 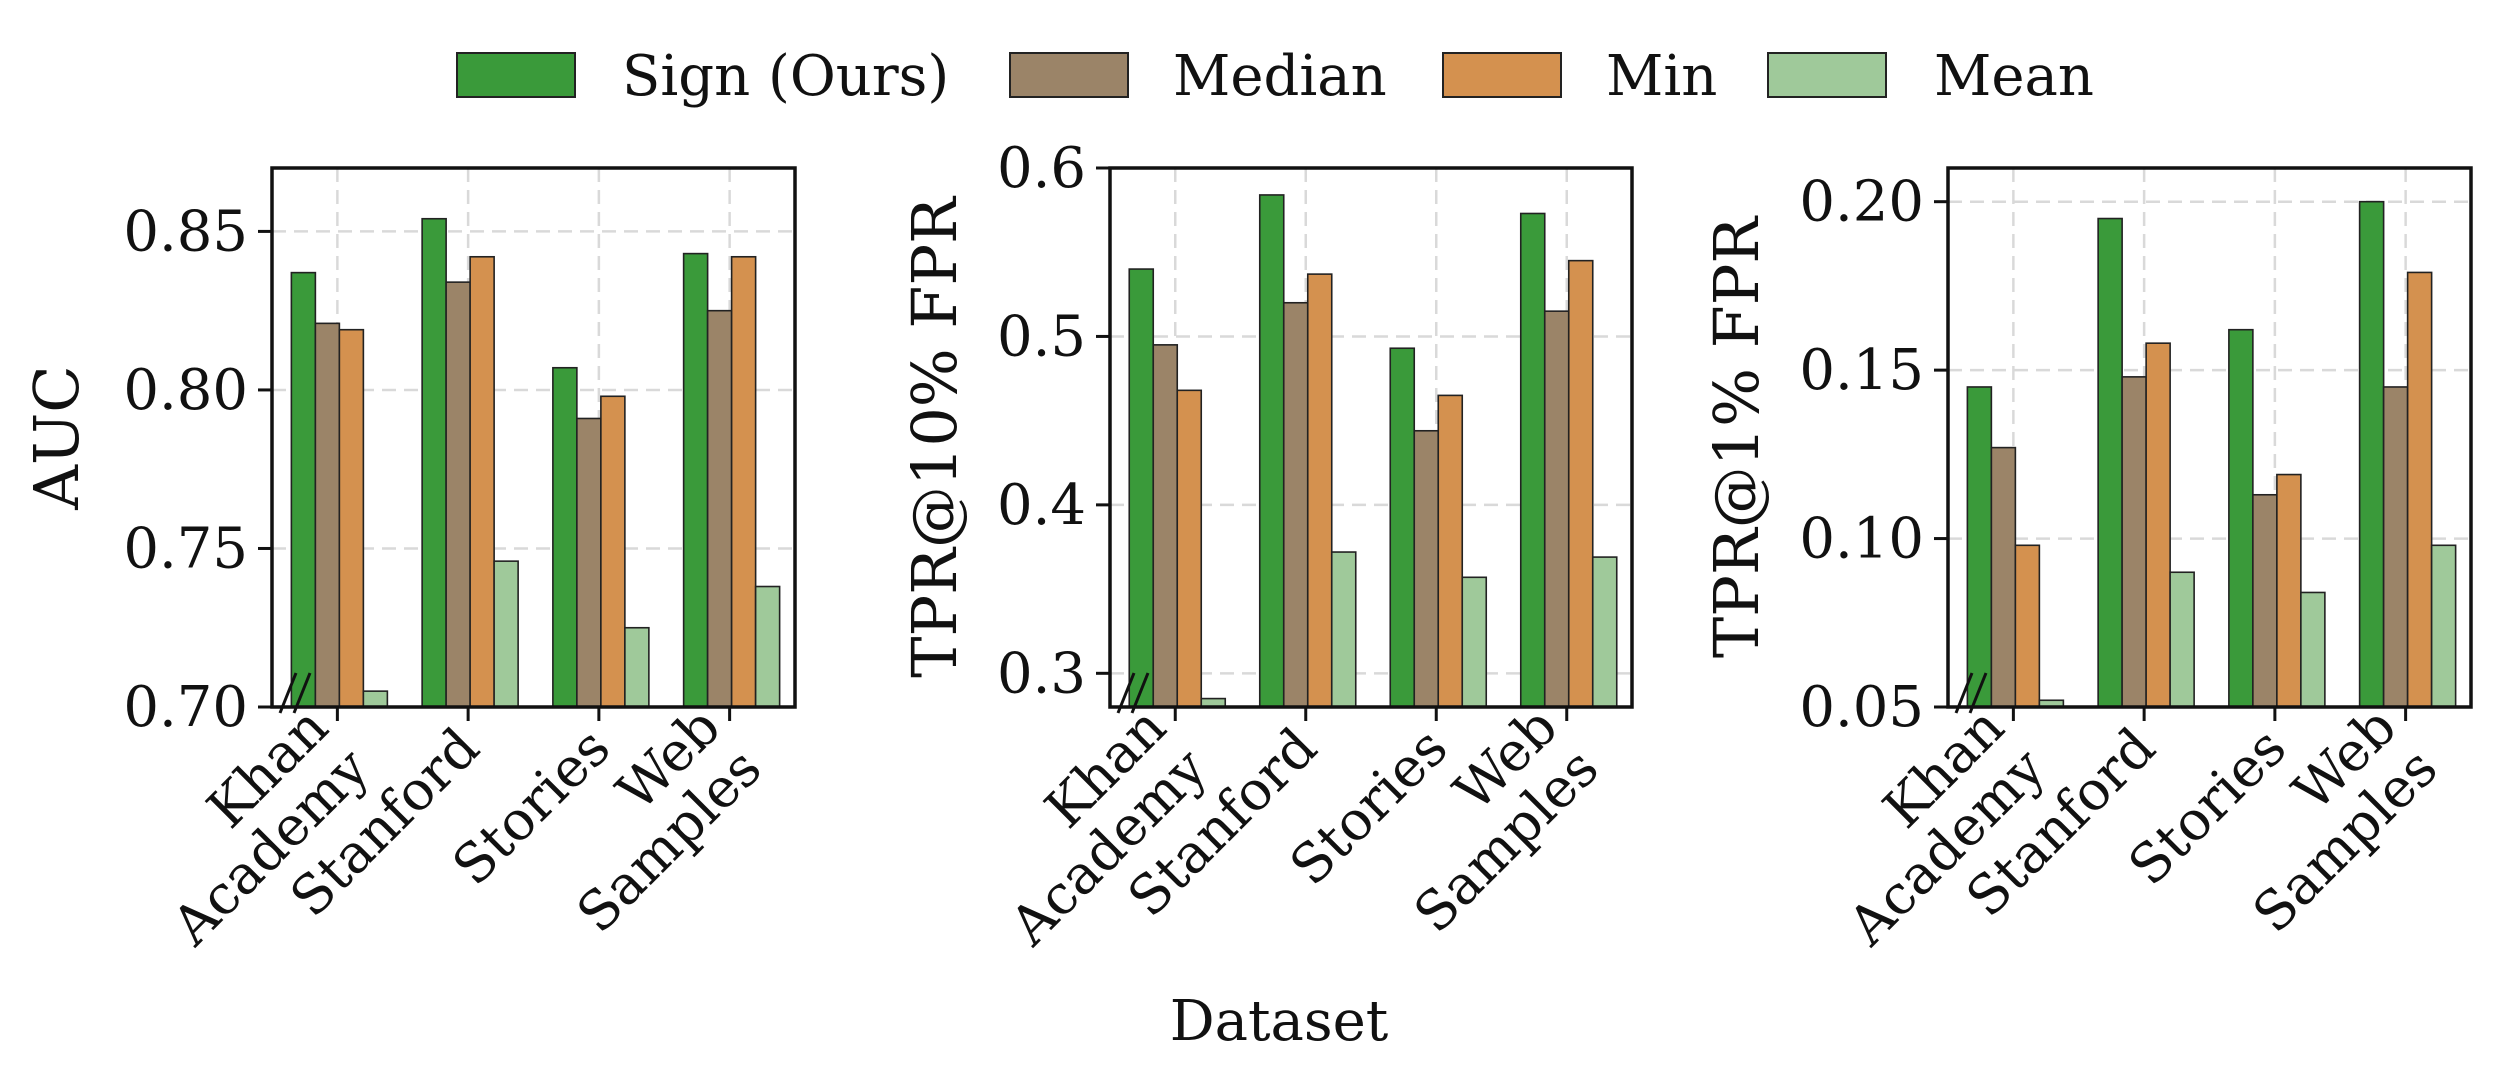 I want to click on legend-label: Min, so click(x=1661, y=76).